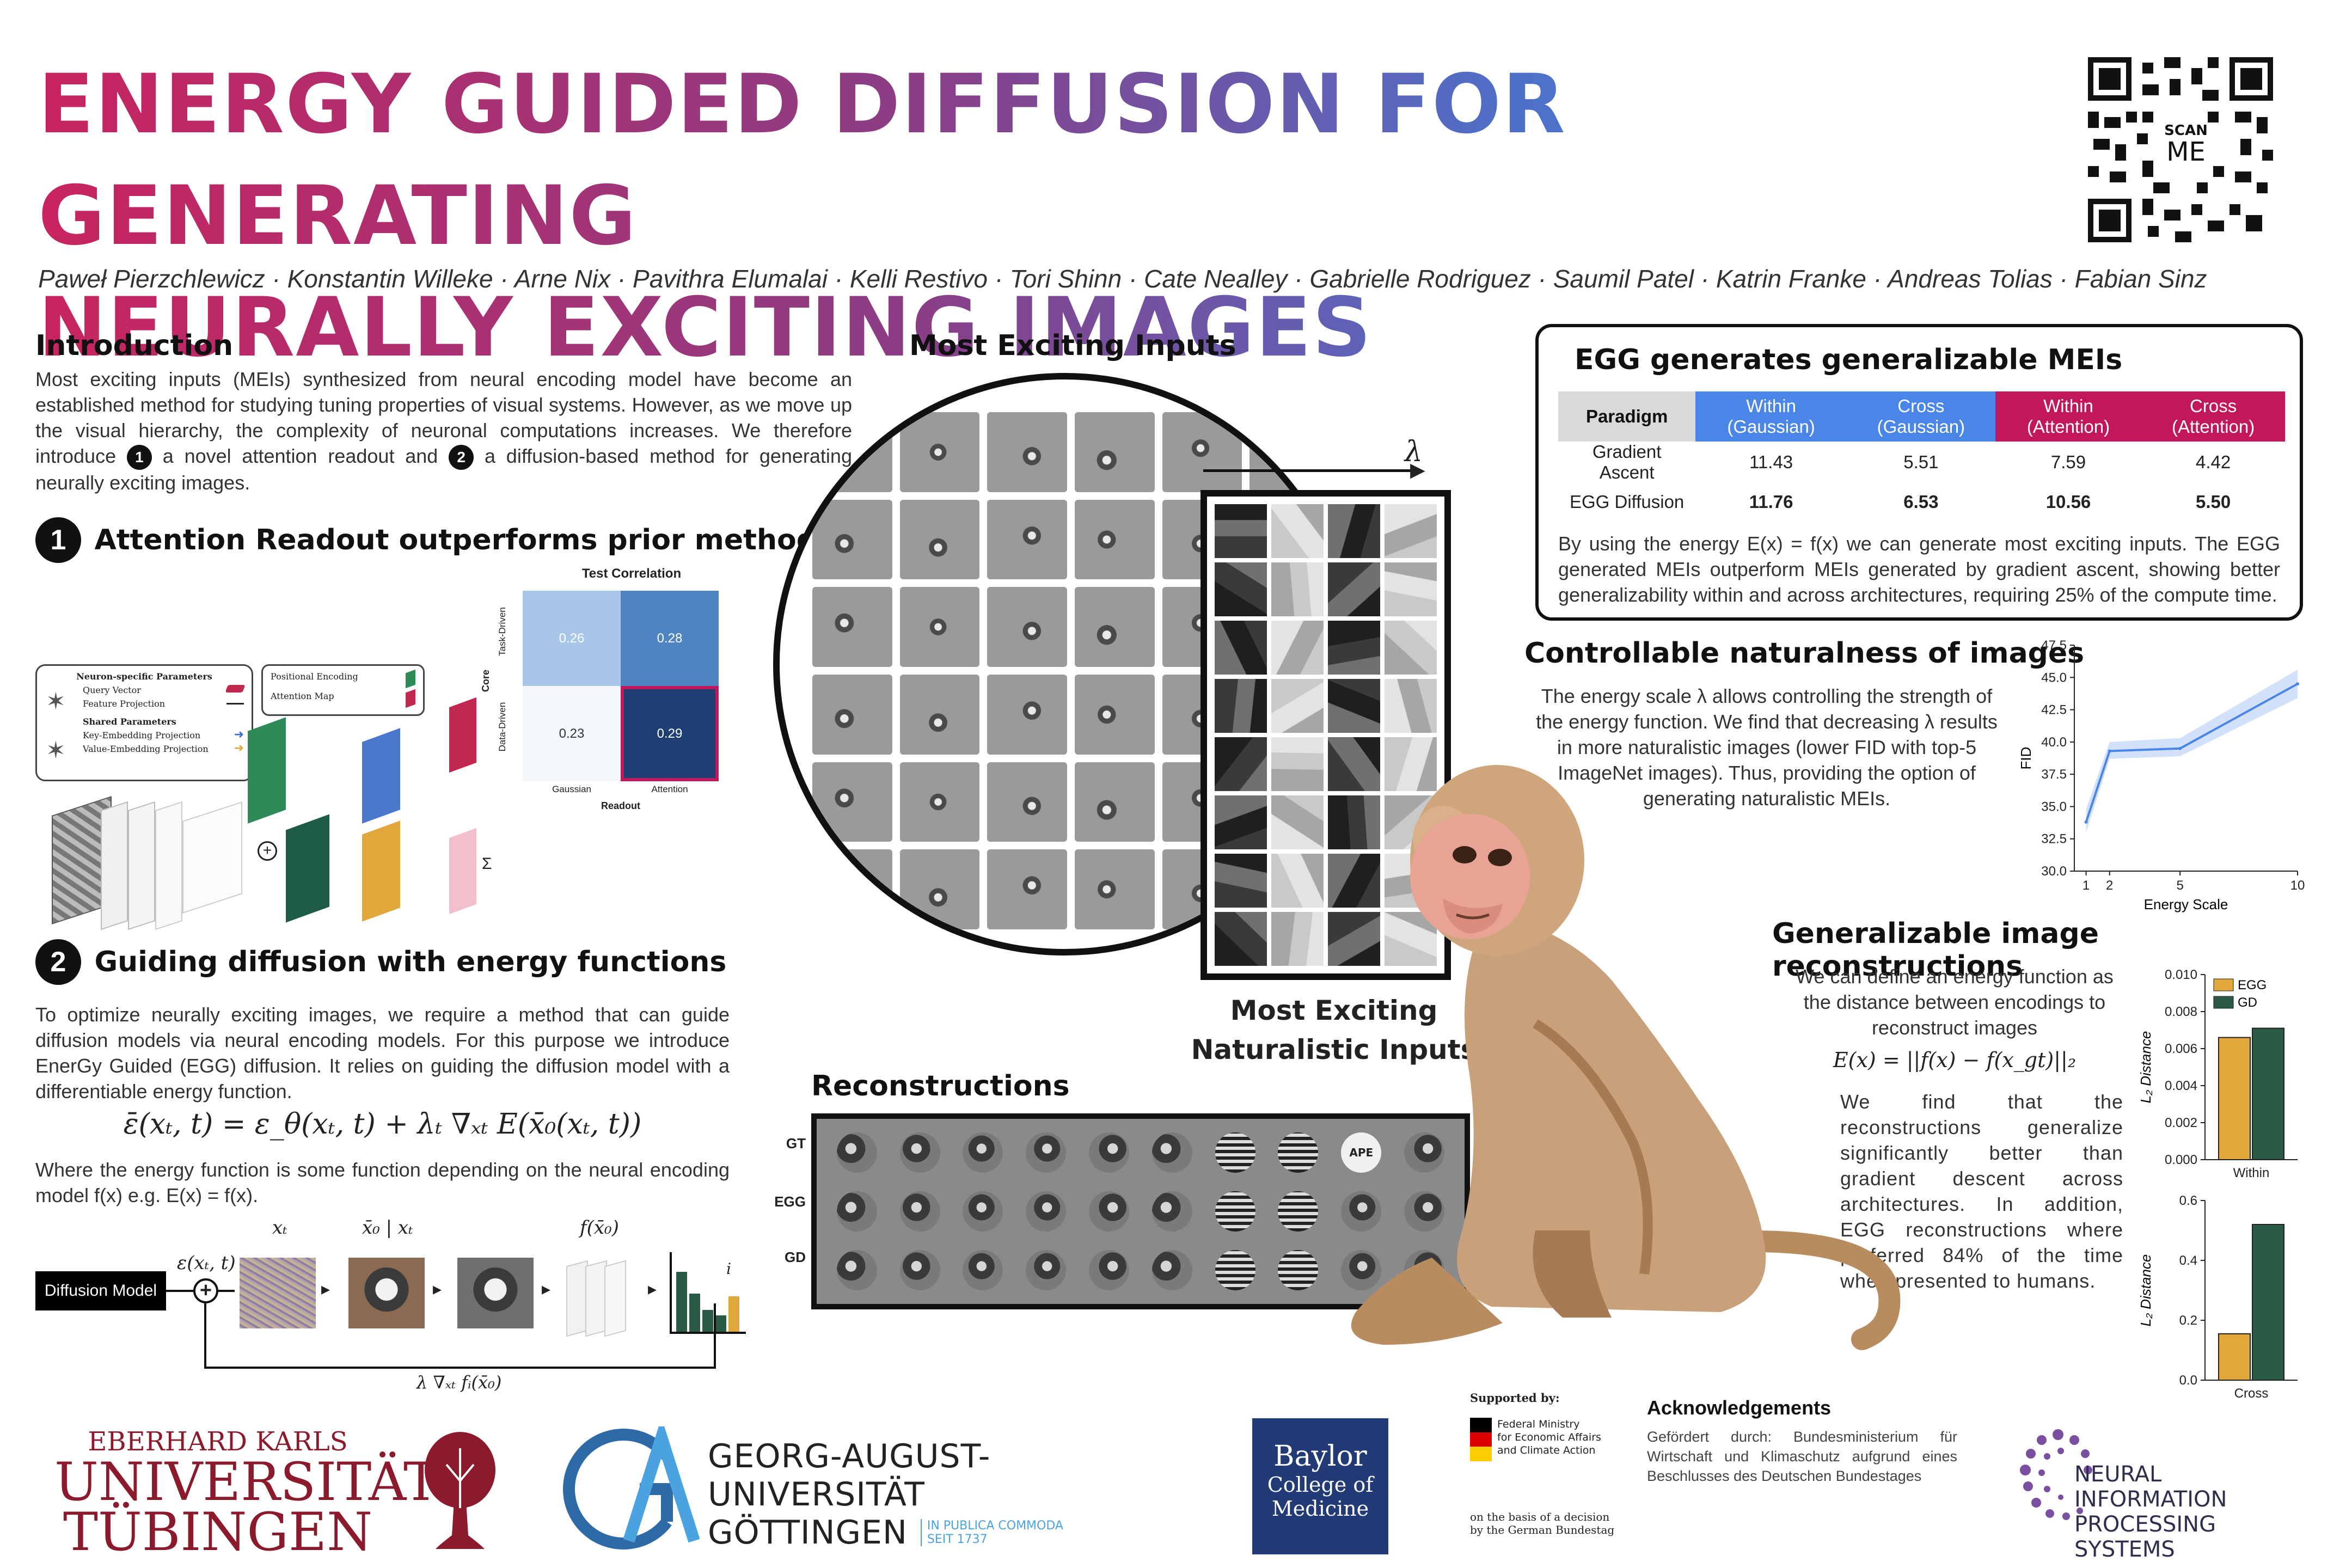 The image size is (2352, 1568). What do you see at coordinates (2194, 1512) in the screenshot?
I see `neurips-logo: NEURAL INFORMATION PROCESSING SYSTEMS` at bounding box center [2194, 1512].